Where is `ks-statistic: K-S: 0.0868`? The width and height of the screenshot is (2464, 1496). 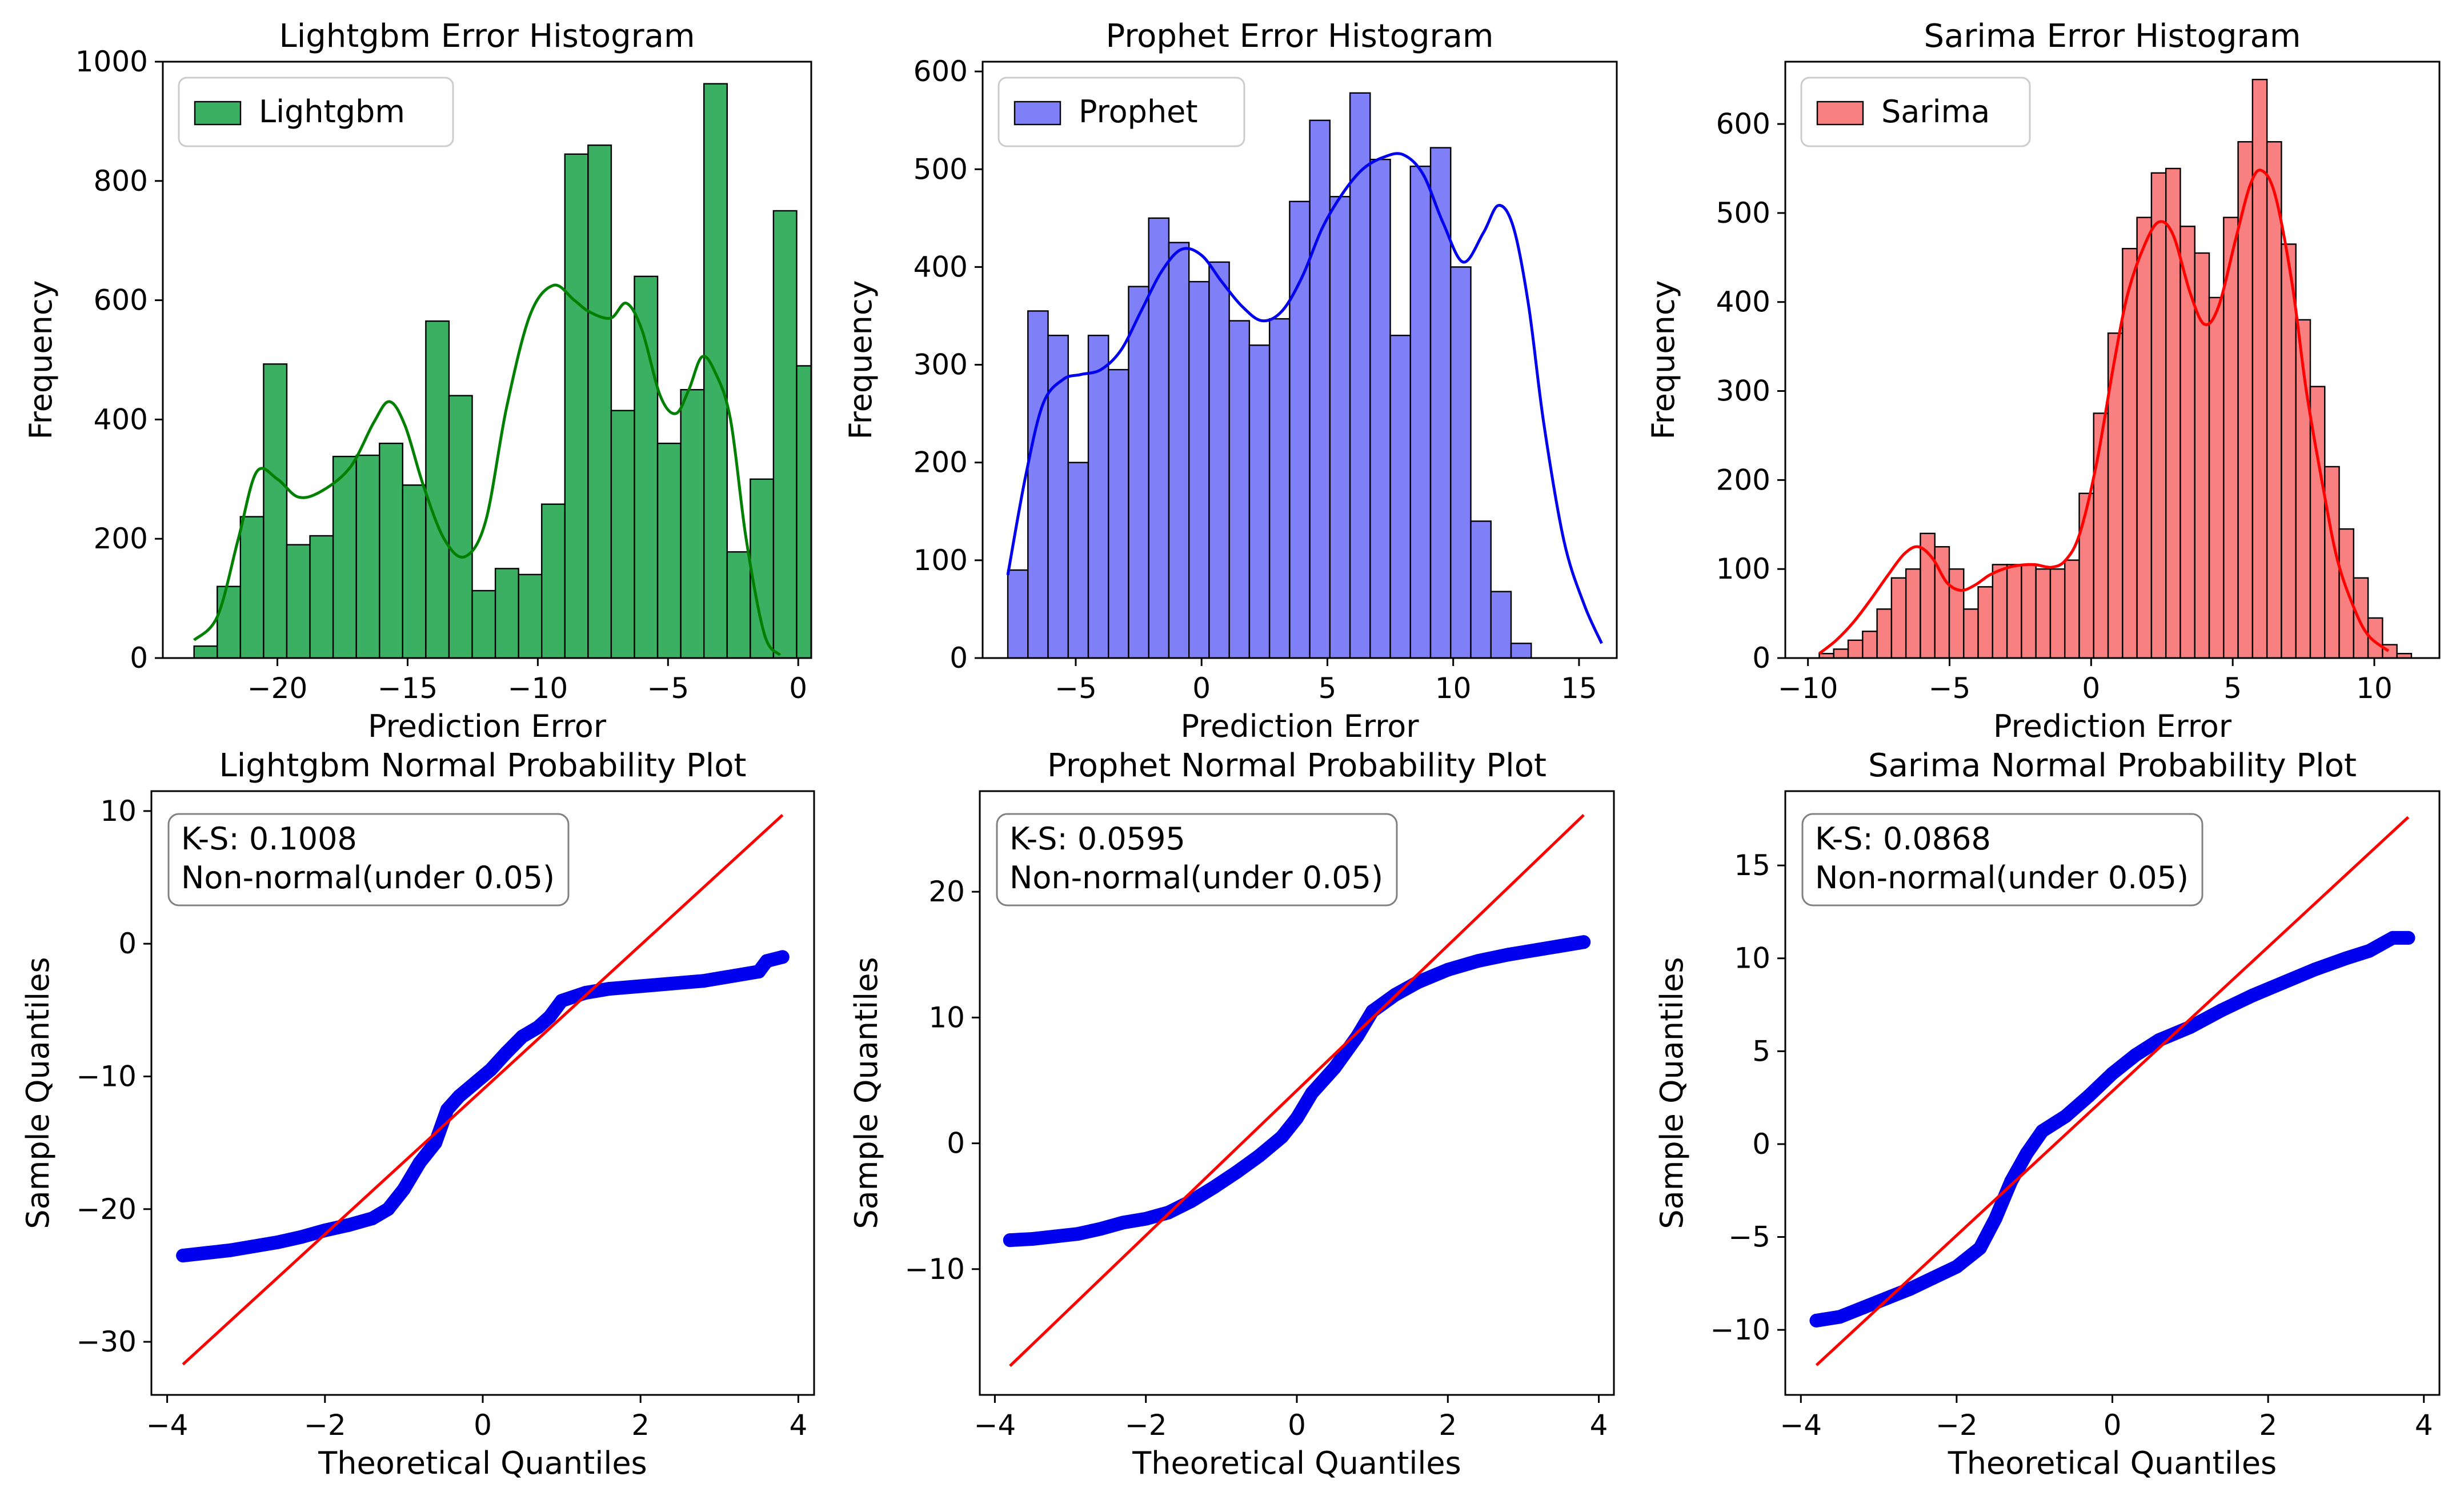
ks-statistic: K-S: 0.0868 is located at coordinates (1903, 839).